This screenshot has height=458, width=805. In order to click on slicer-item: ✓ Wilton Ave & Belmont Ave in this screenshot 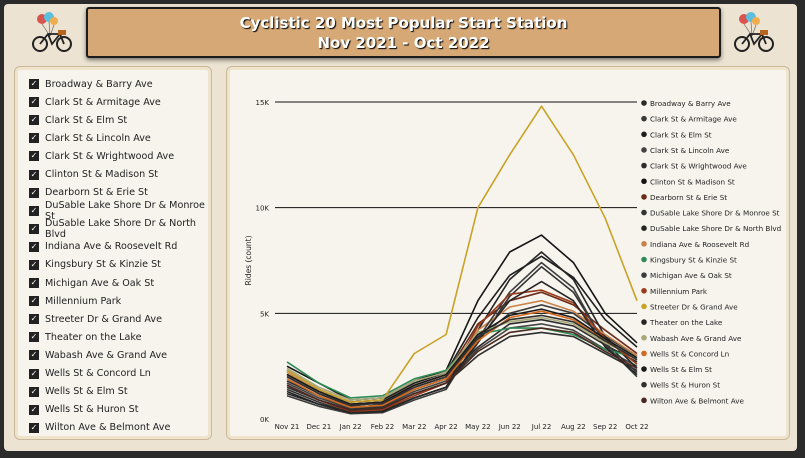, I will do `click(120, 428)`.